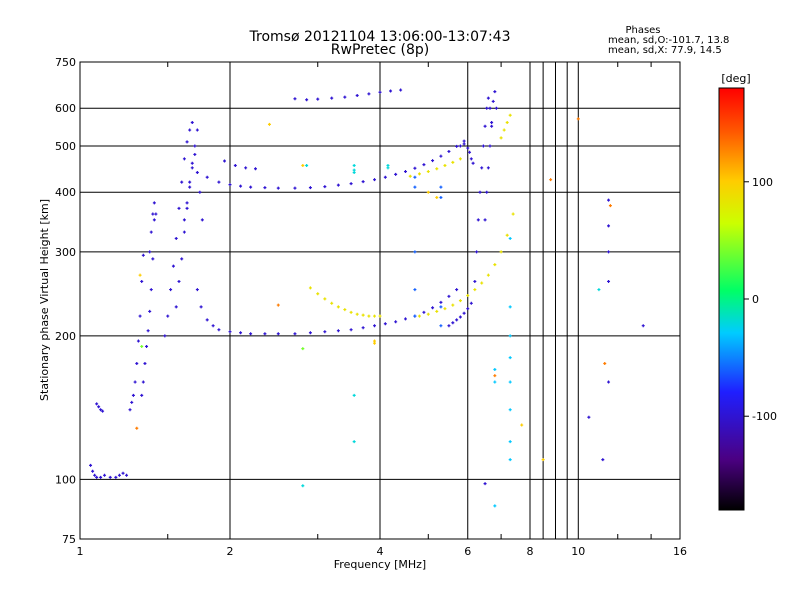 The width and height of the screenshot is (800, 600). Describe the element at coordinates (69, 539) in the screenshot. I see `y-tick-label: 75` at that location.